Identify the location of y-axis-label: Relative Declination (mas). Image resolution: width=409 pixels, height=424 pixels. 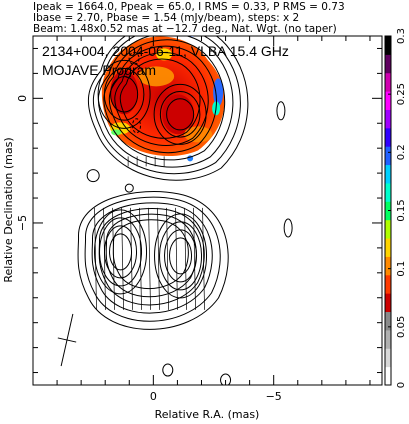
(8, 209).